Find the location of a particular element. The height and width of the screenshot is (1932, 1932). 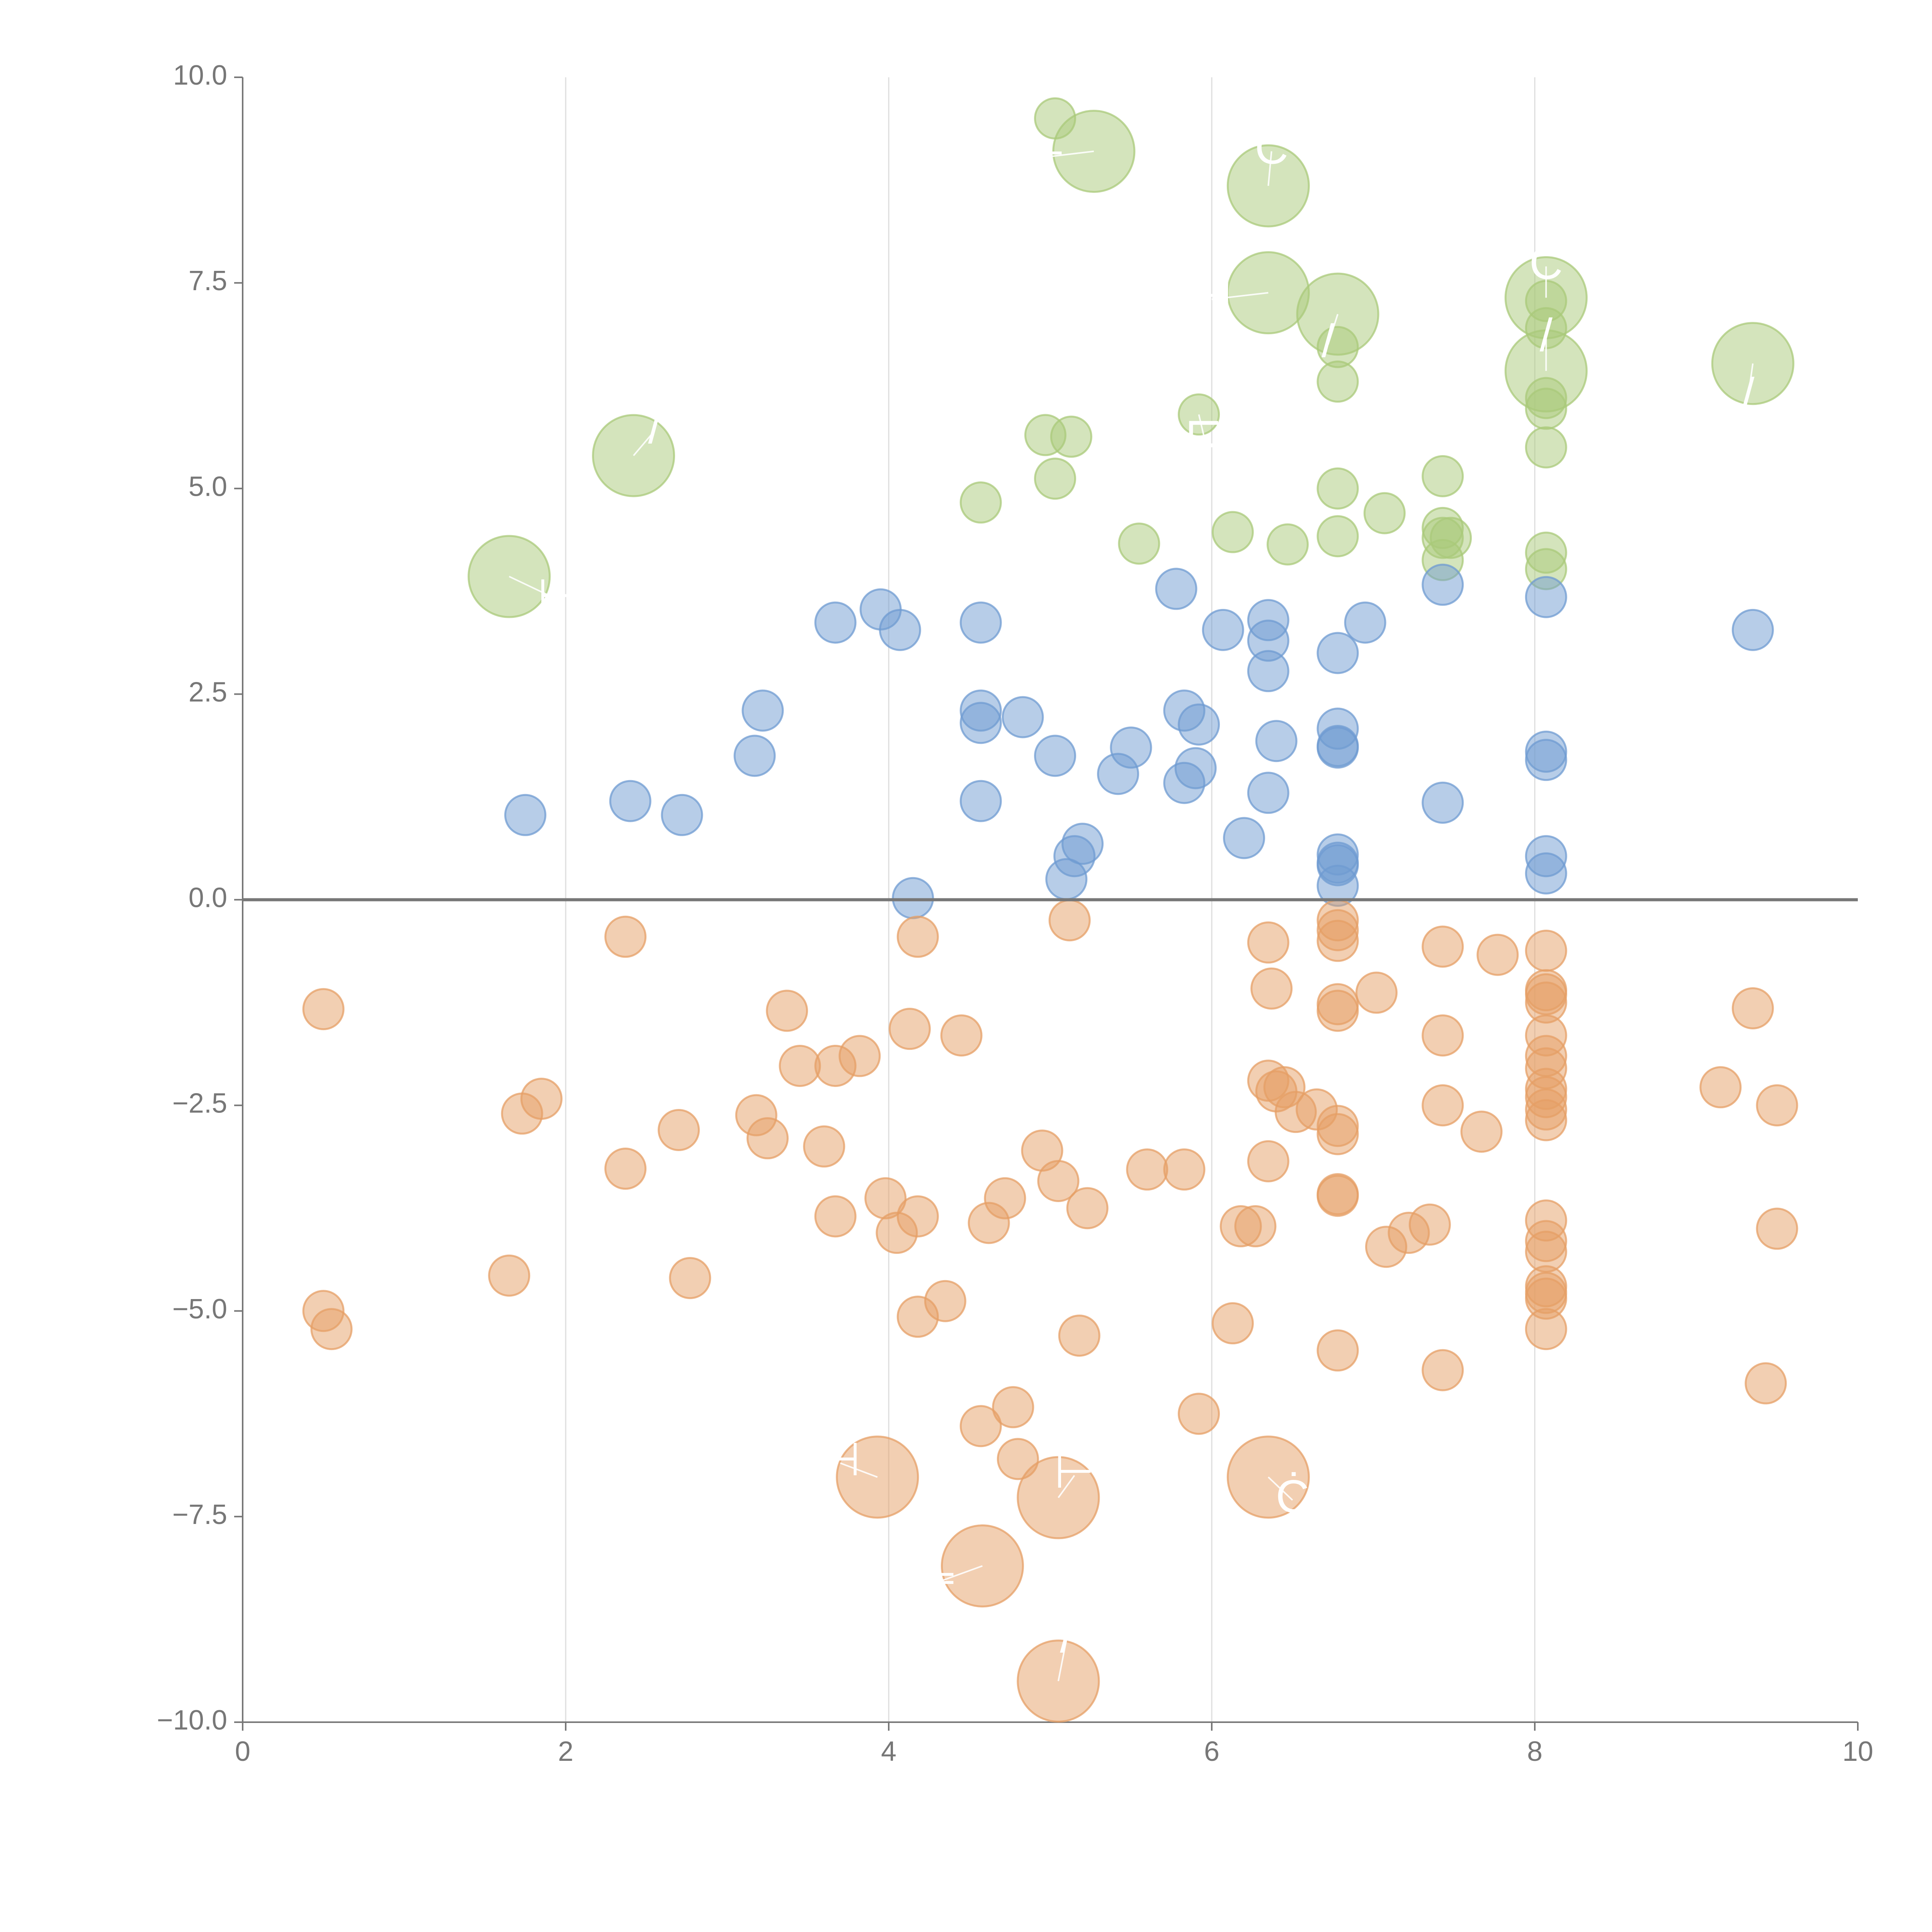

x-tick-label-4: 8 is located at coordinates (1535, 1752).